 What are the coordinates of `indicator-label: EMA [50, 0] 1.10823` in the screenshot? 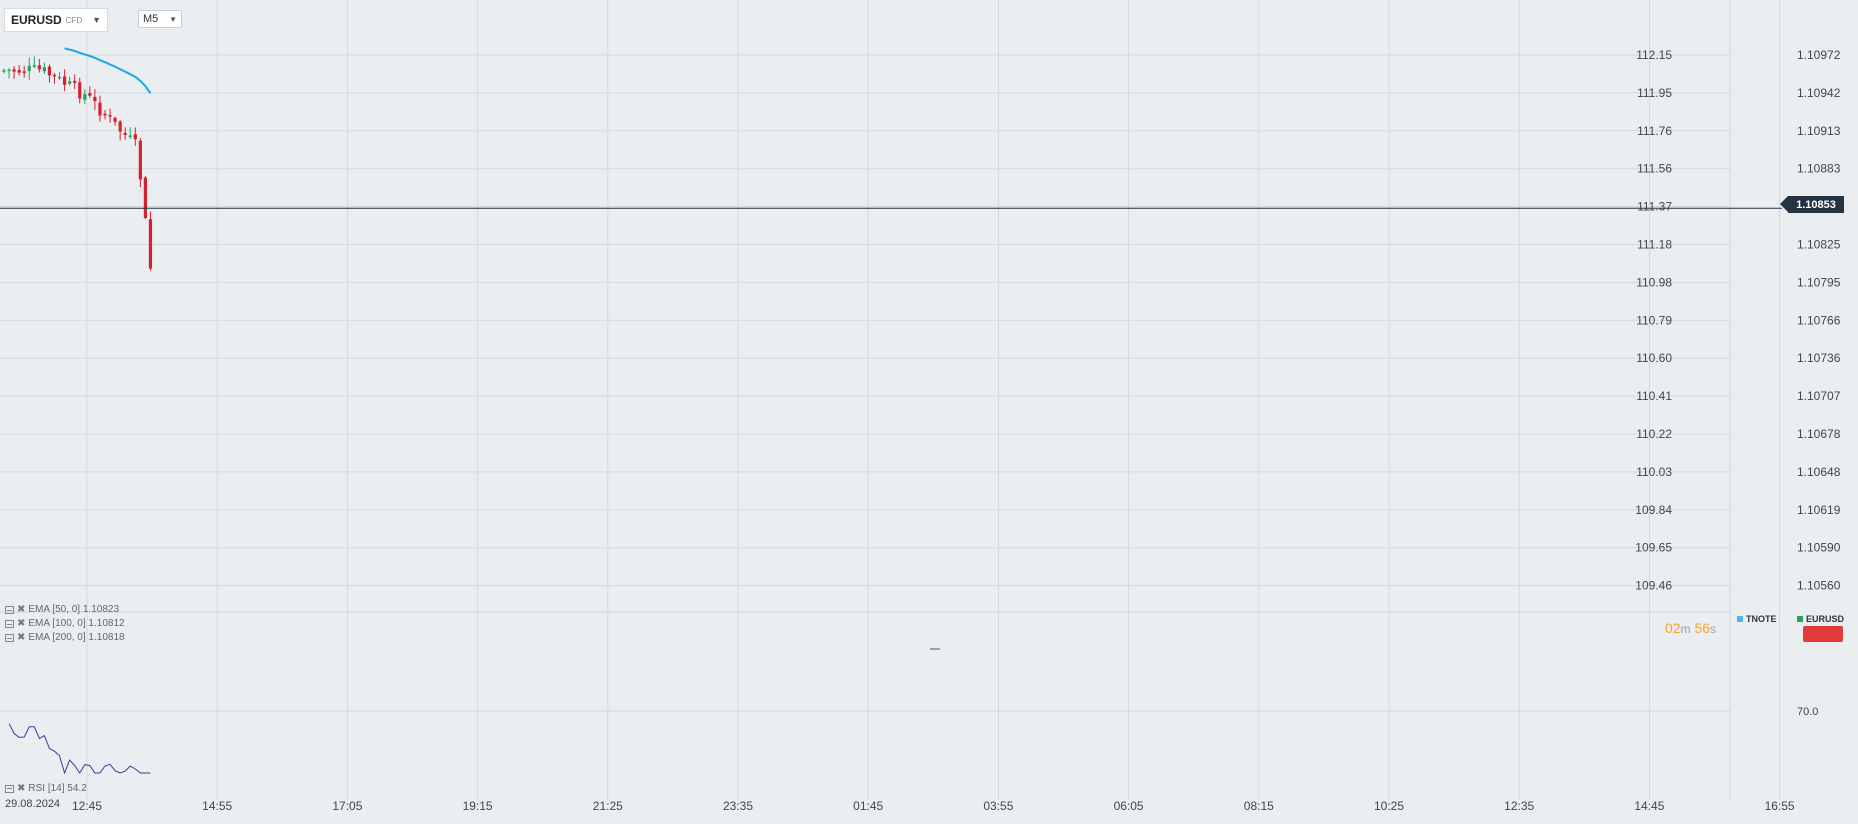 It's located at (74, 609).